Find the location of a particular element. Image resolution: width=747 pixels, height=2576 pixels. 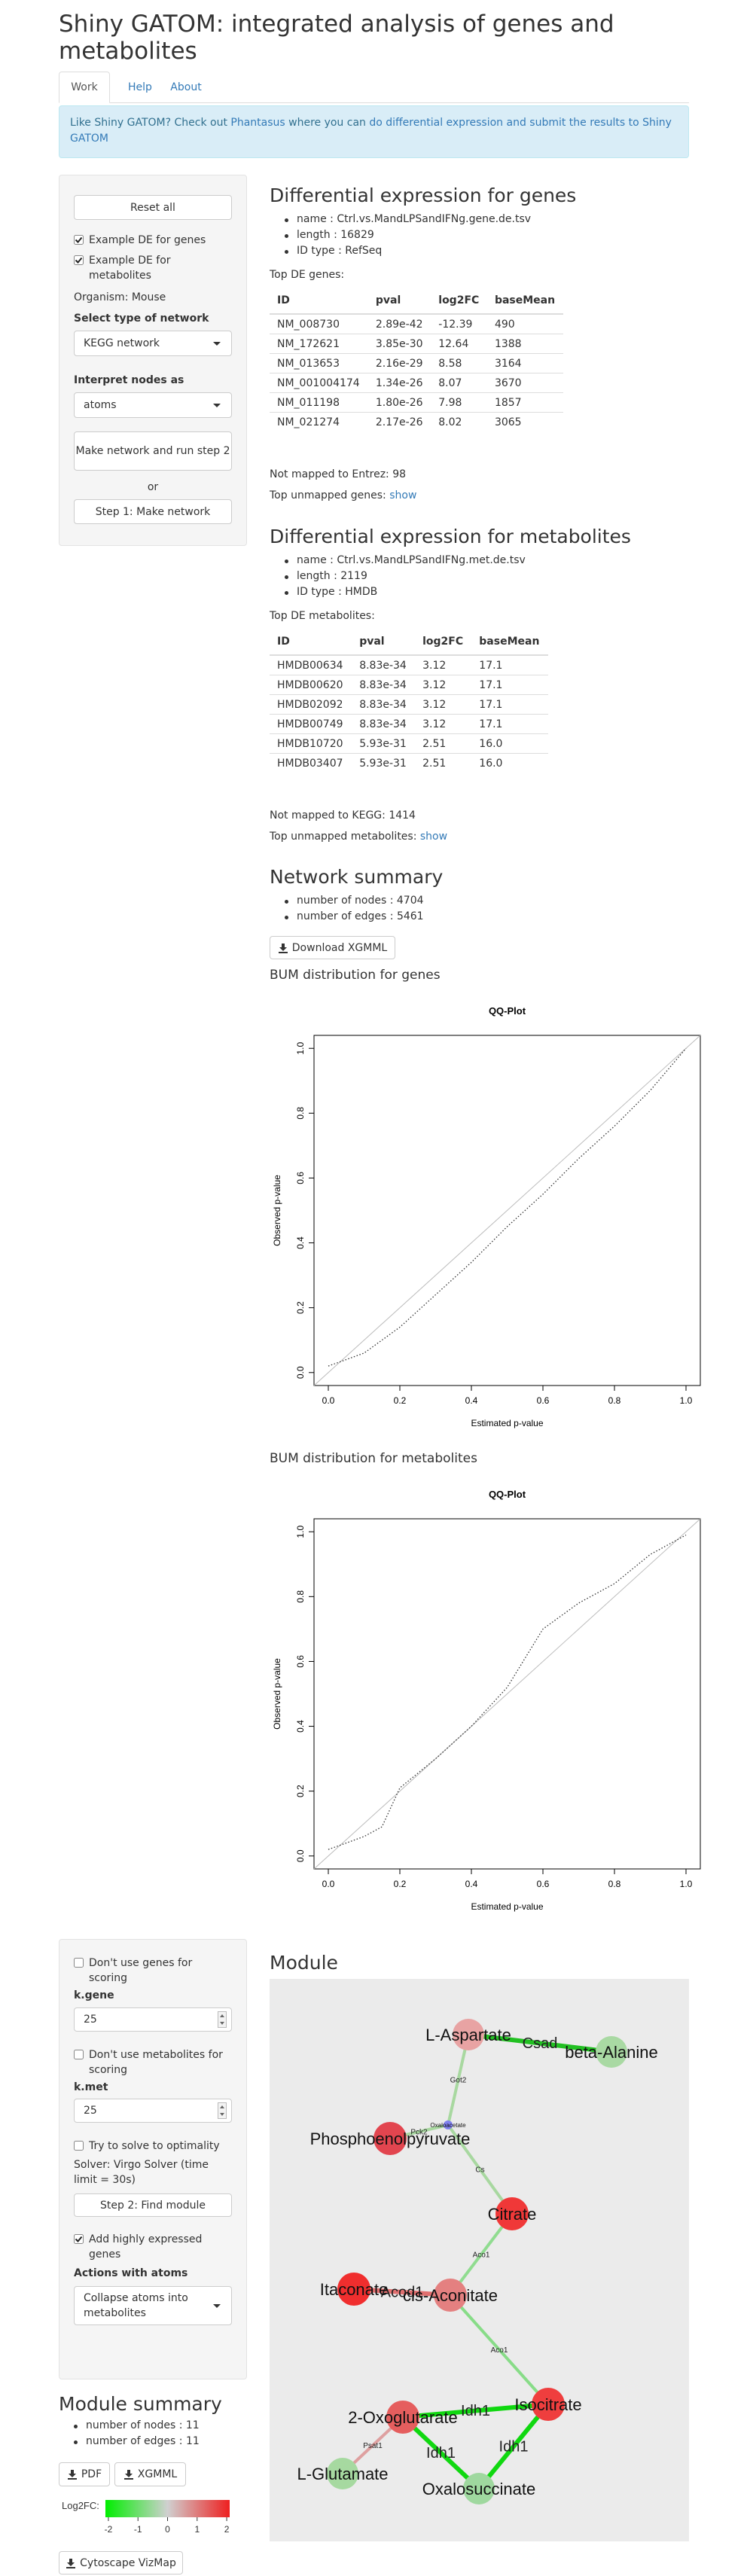

x-tick-label: 0.4 is located at coordinates (472, 1400).